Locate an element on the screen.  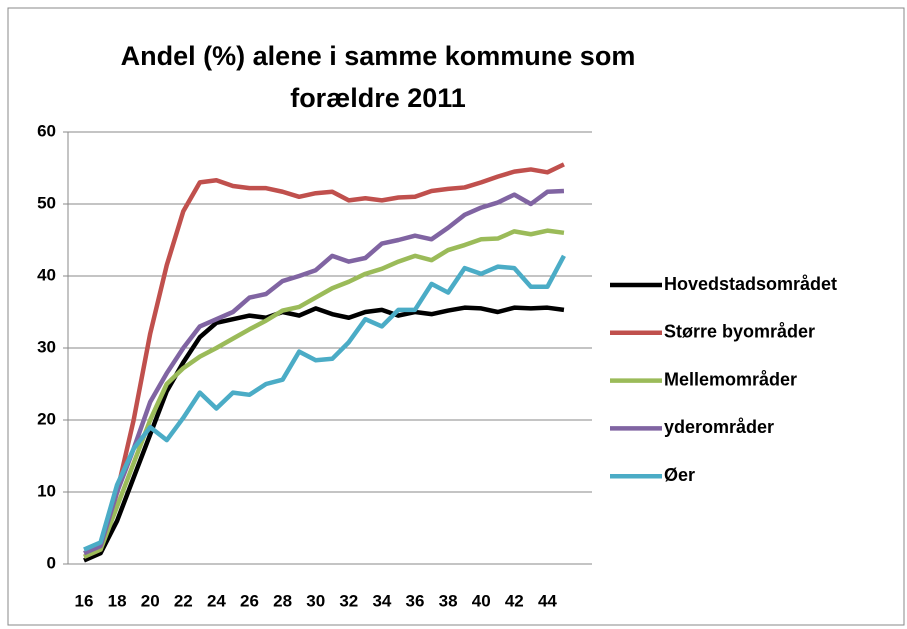
x-tick-label: 24 is located at coordinates (216, 600).